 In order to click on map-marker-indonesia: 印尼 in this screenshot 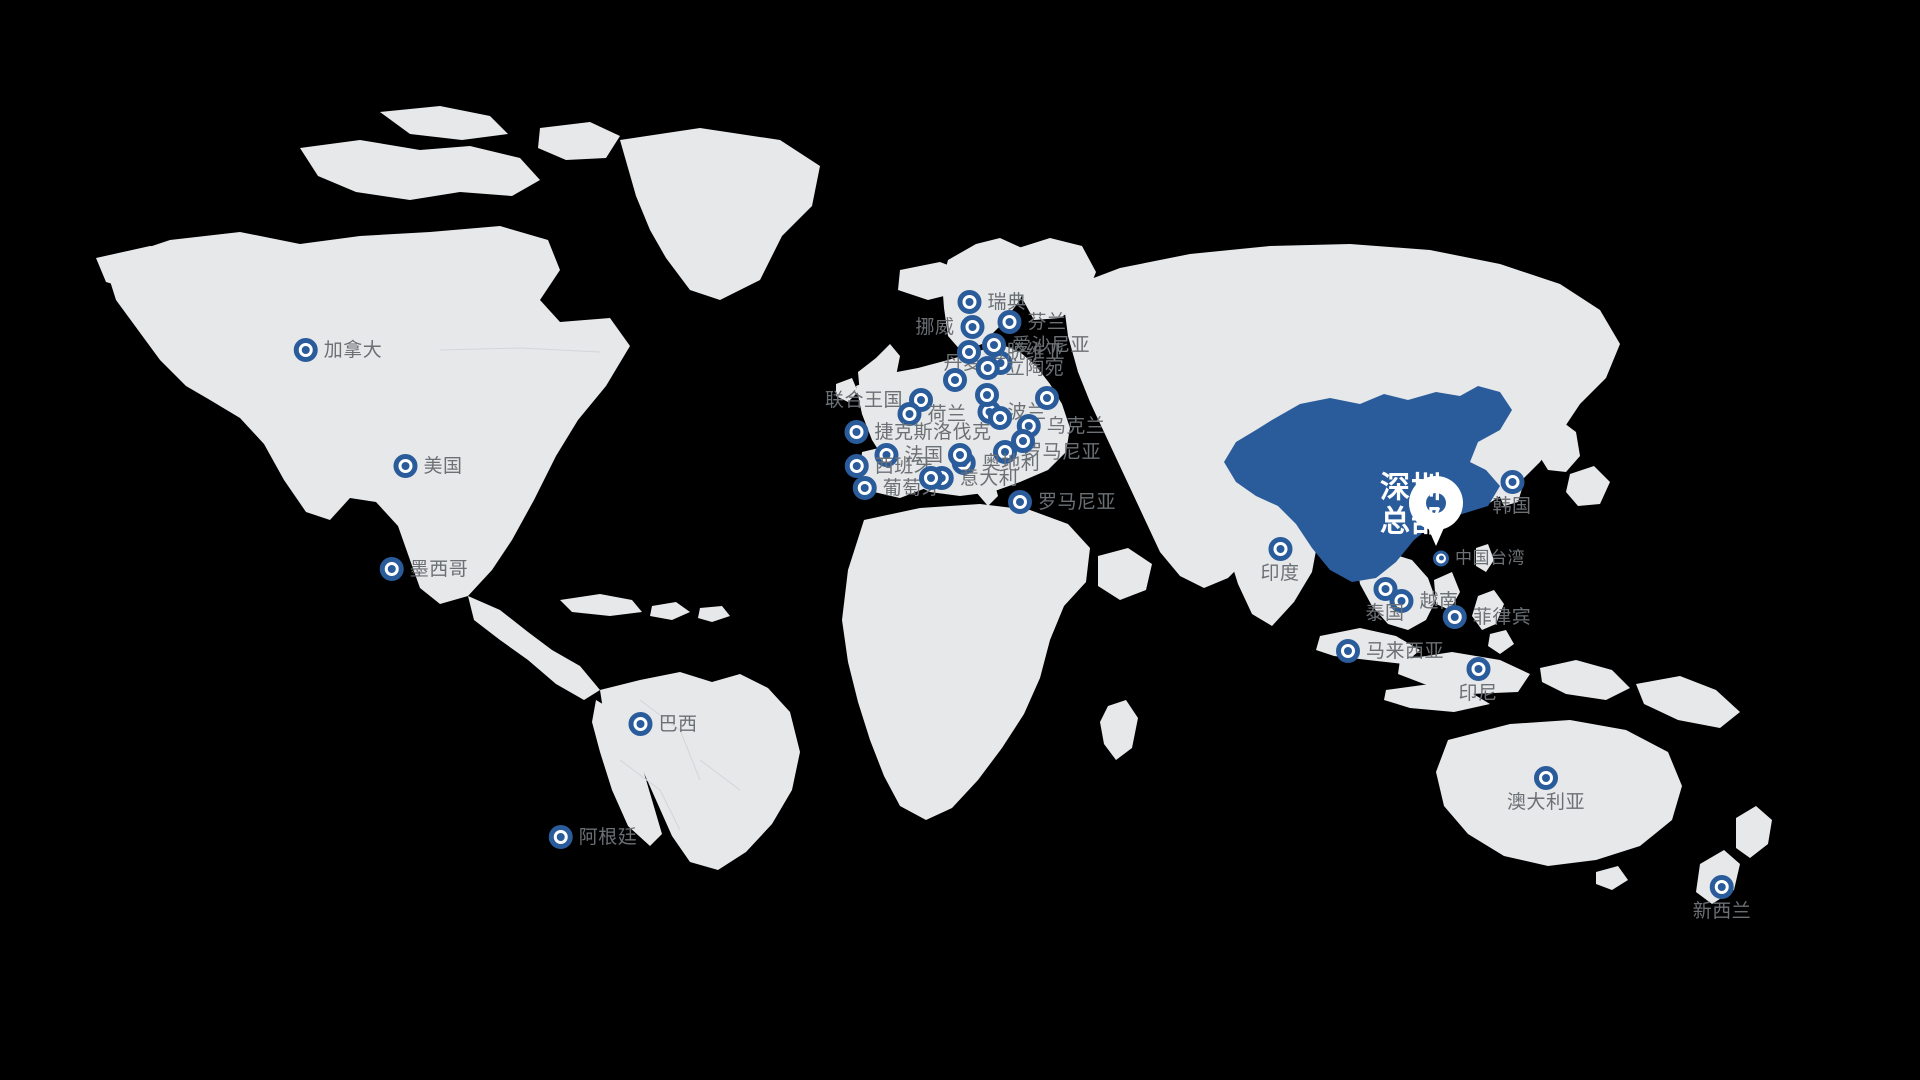, I will do `click(1477, 680)`.